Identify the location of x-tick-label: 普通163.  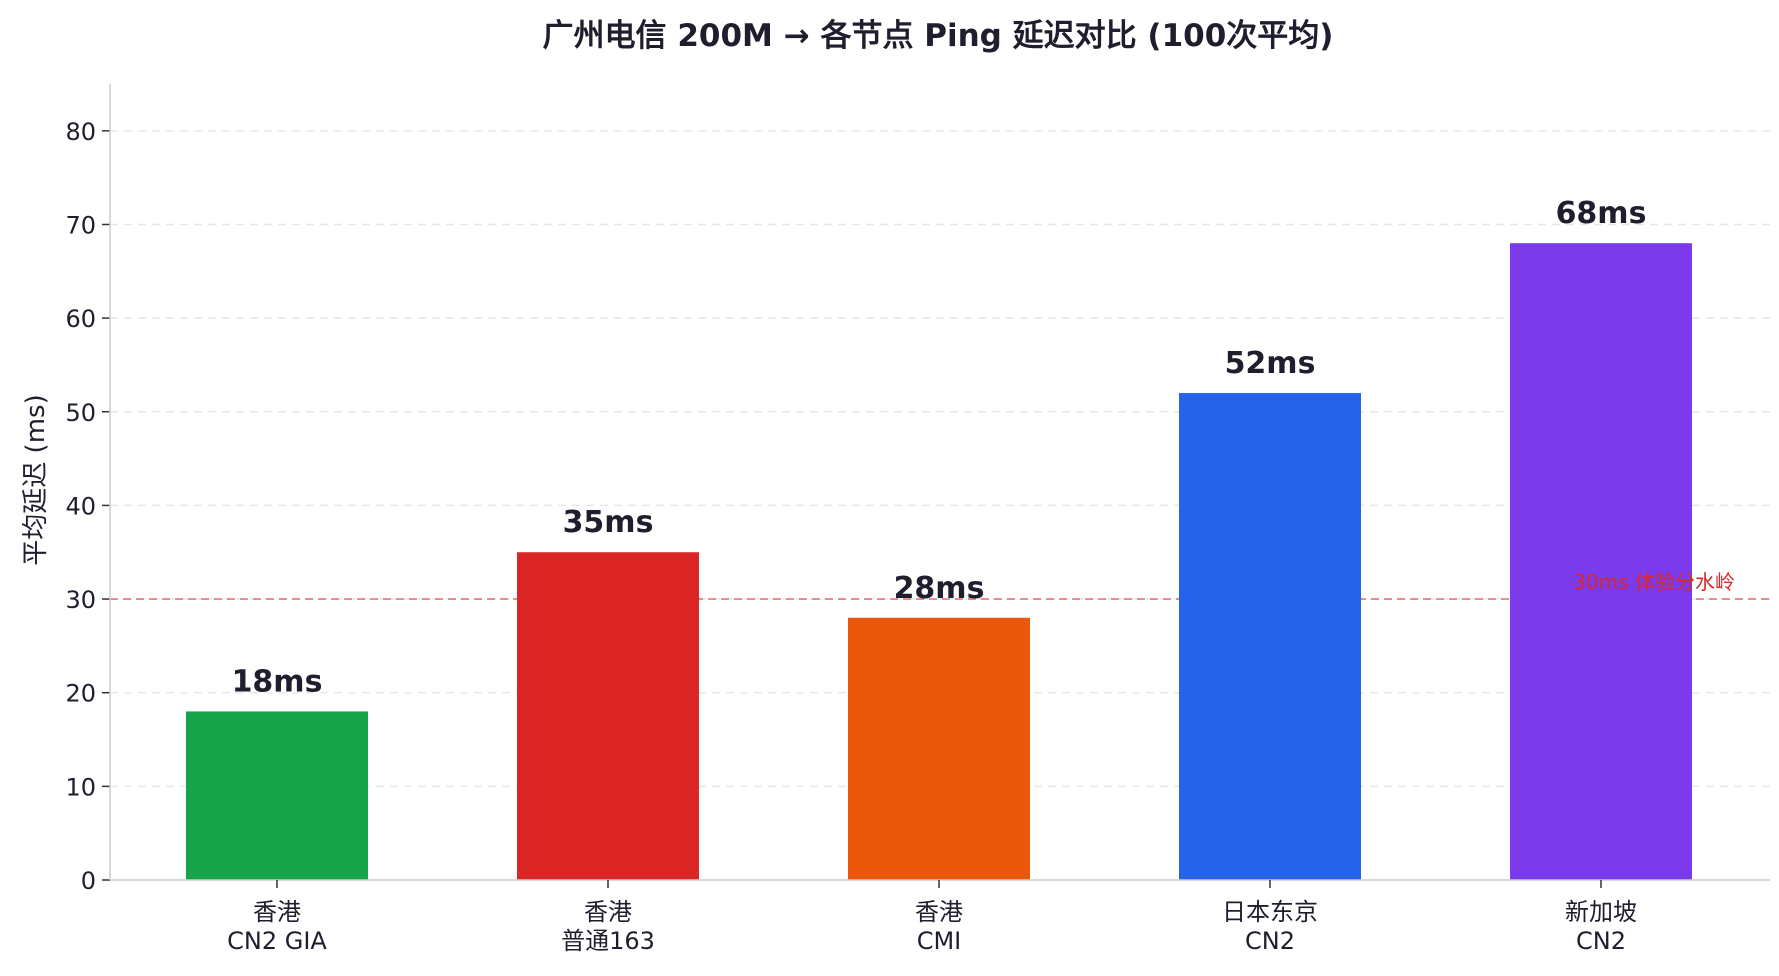
(608, 941).